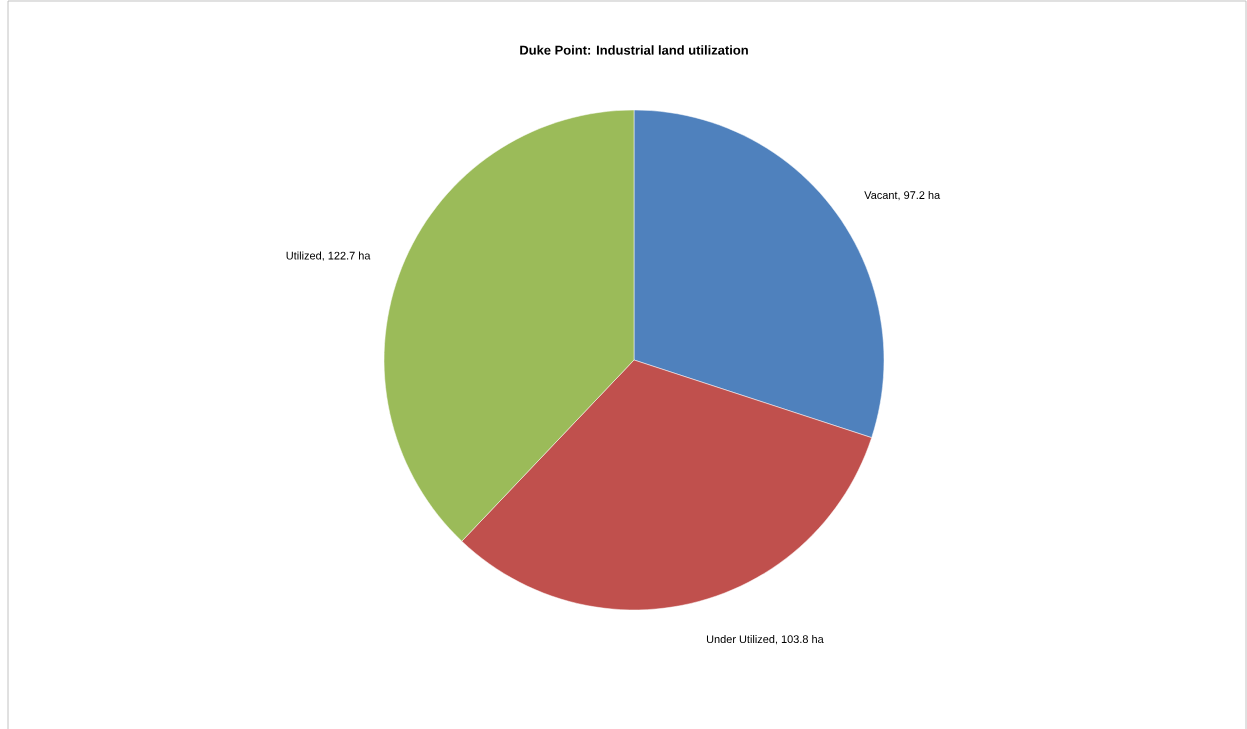  Describe the element at coordinates (634, 50) in the screenshot. I see `chart-title: Duke Point: Industrial land utilization` at that location.